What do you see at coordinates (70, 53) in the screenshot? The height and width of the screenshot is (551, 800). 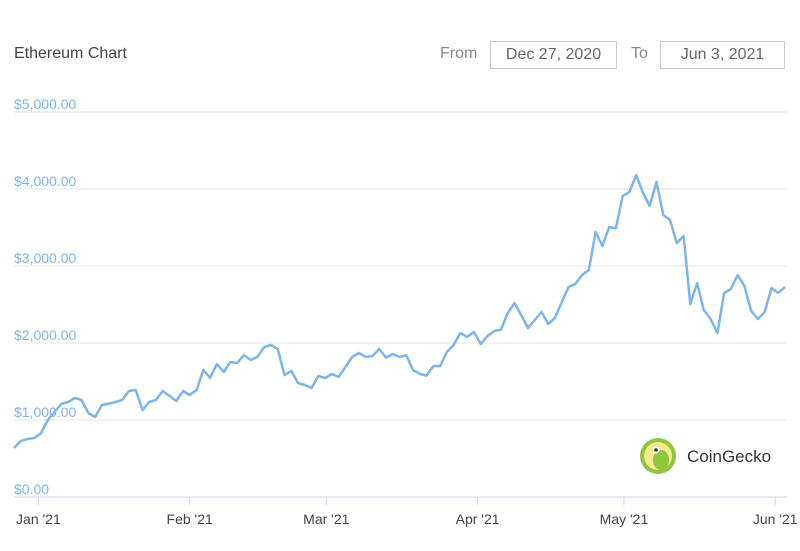 I see `chart-title: Ethereum Chart` at bounding box center [70, 53].